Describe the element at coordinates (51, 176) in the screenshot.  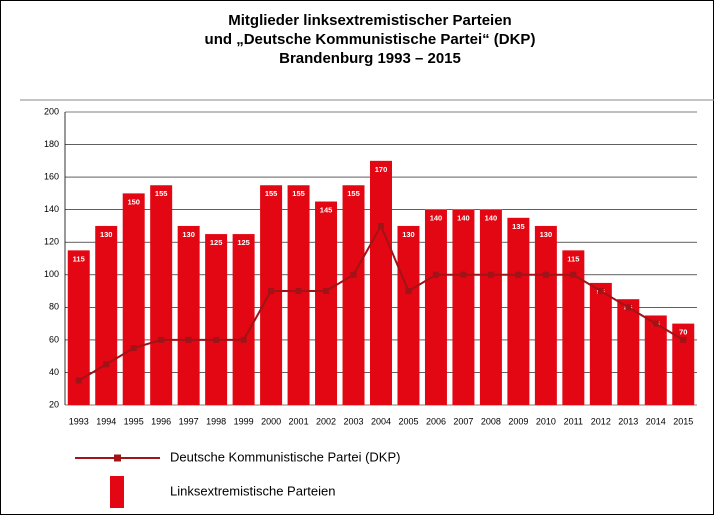
I see `y-tick-label: 160` at that location.